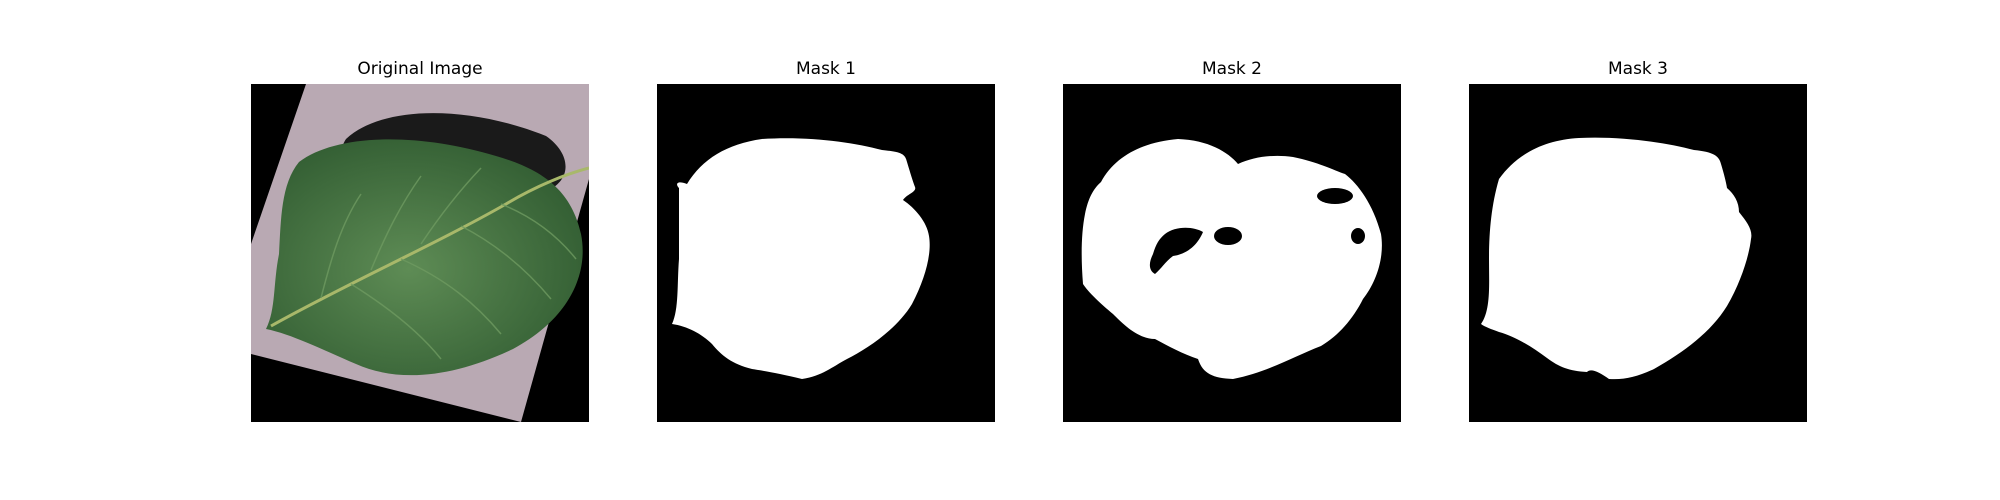  I want to click on panel-mask-1: Mask 1, so click(826, 239).